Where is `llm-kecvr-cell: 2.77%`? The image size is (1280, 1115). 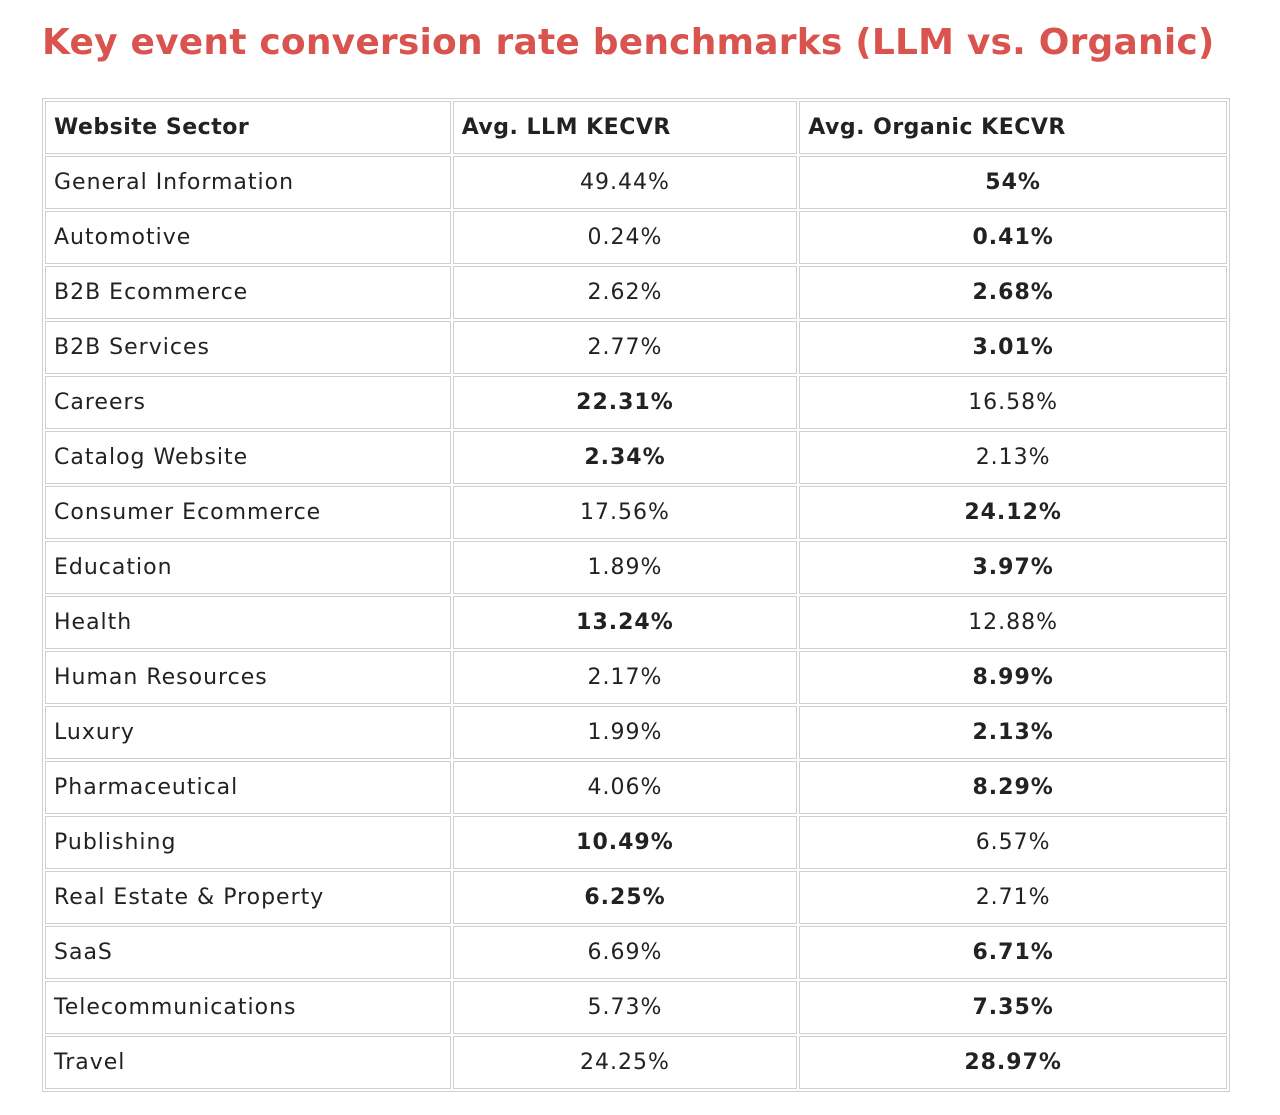 llm-kecvr-cell: 2.77% is located at coordinates (625, 347).